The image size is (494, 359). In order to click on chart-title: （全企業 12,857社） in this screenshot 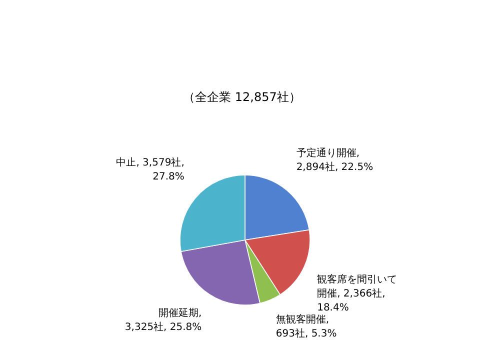, I will do `click(242, 97)`.